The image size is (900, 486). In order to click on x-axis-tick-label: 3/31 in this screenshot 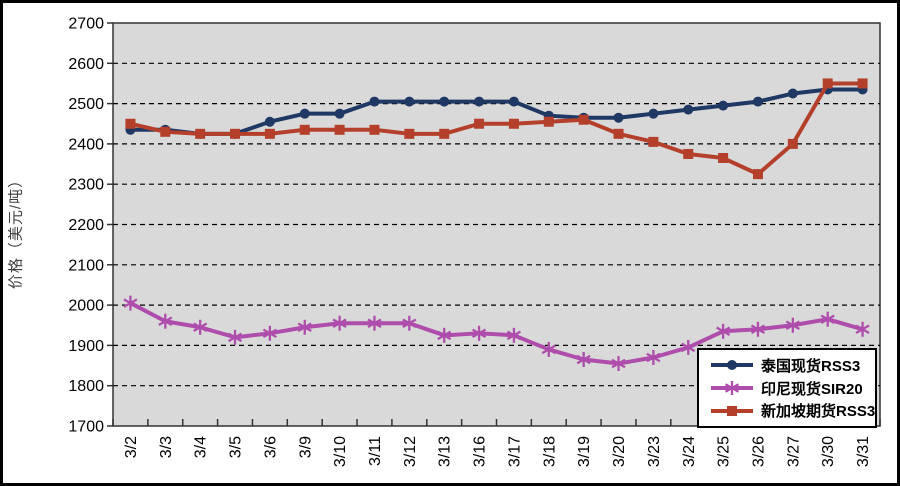, I will do `click(863, 451)`.